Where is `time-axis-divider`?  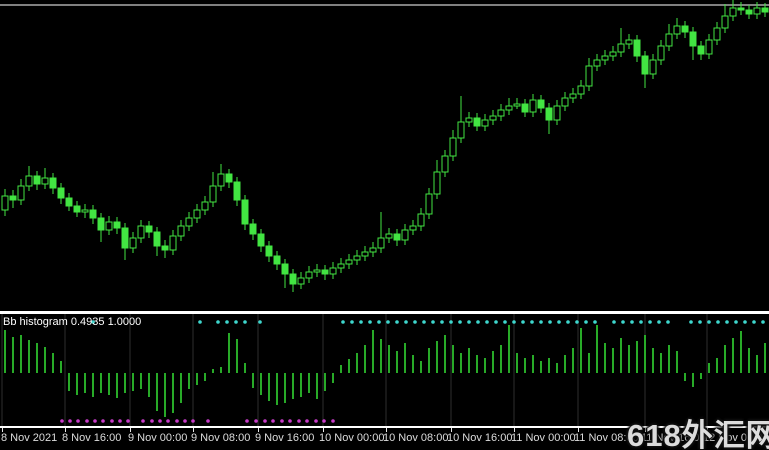
time-axis-divider is located at coordinates (384, 427).